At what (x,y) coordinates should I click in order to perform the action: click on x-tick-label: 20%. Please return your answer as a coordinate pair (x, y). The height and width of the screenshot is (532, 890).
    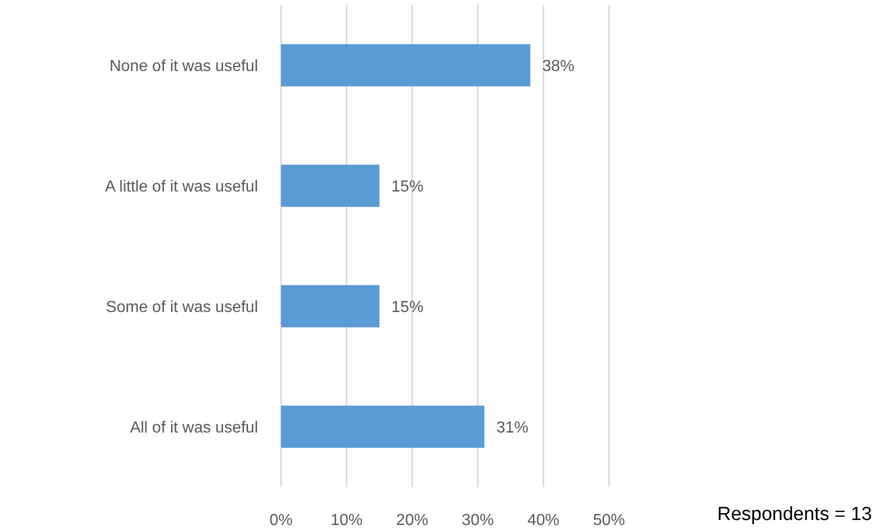
    Looking at the image, I should click on (412, 520).